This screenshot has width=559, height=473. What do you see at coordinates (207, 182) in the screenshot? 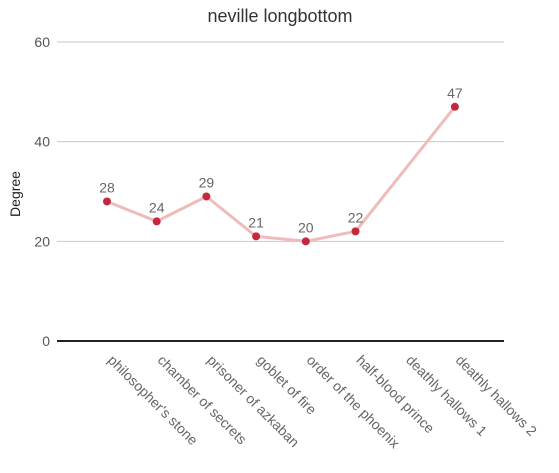
I see `data-label: 29` at bounding box center [207, 182].